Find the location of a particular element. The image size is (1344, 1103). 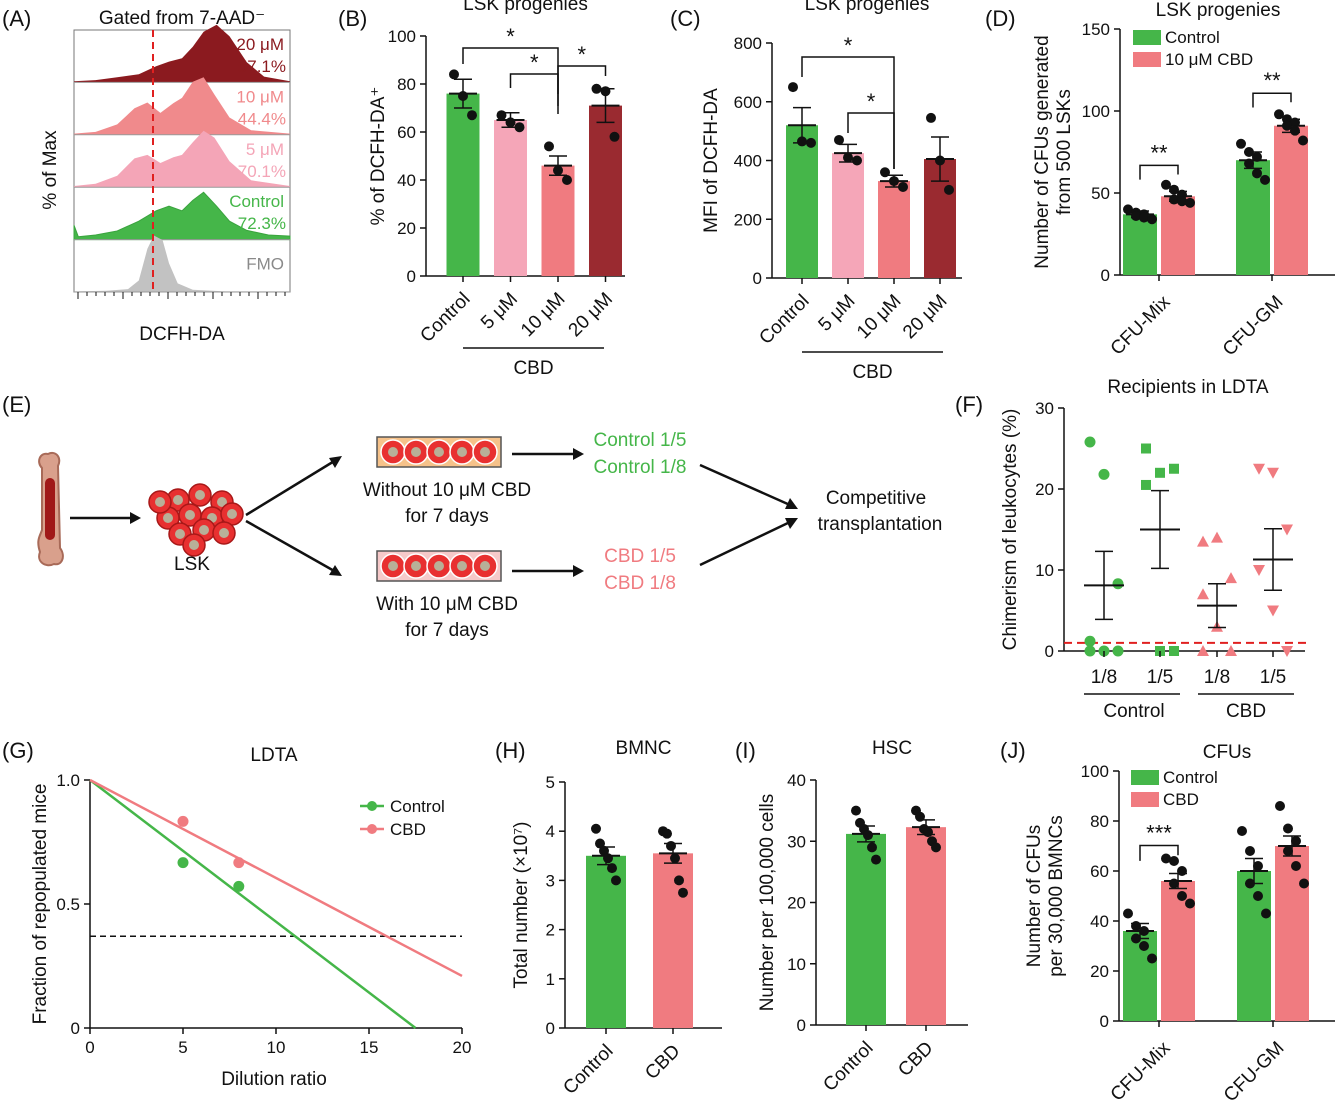

y-tick-label: 0.5 is located at coordinates (68, 904).